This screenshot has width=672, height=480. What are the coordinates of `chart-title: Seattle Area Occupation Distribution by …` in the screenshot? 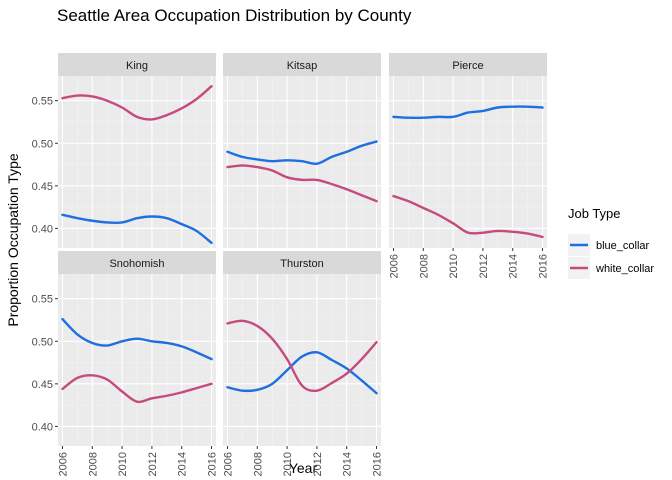 It's located at (234, 15).